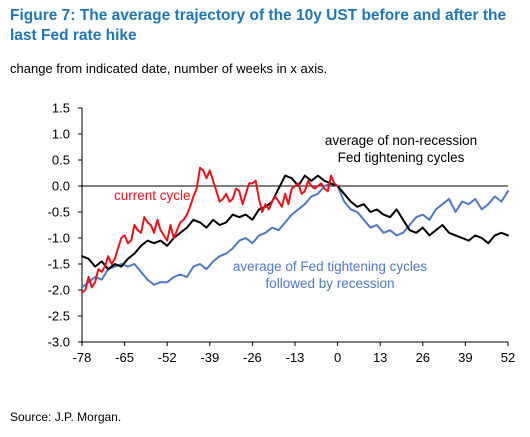  Describe the element at coordinates (152, 195) in the screenshot. I see `annotation-text: current cycle` at that location.